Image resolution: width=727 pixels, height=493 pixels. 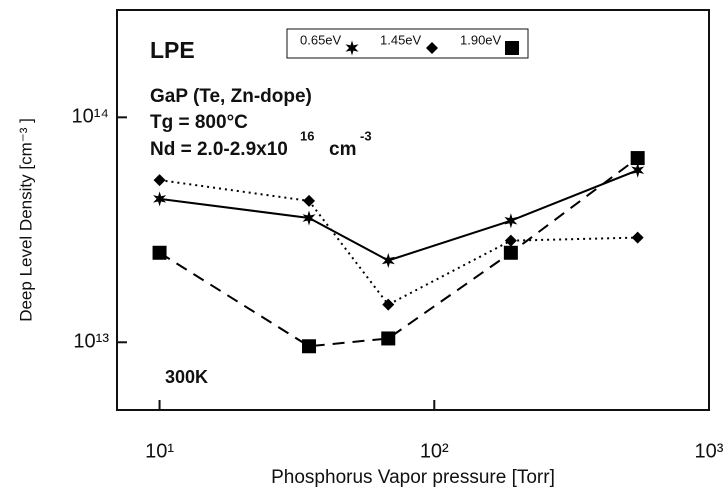 What do you see at coordinates (321, 39) in the screenshot?
I see `legend-label: 0.65eV` at bounding box center [321, 39].